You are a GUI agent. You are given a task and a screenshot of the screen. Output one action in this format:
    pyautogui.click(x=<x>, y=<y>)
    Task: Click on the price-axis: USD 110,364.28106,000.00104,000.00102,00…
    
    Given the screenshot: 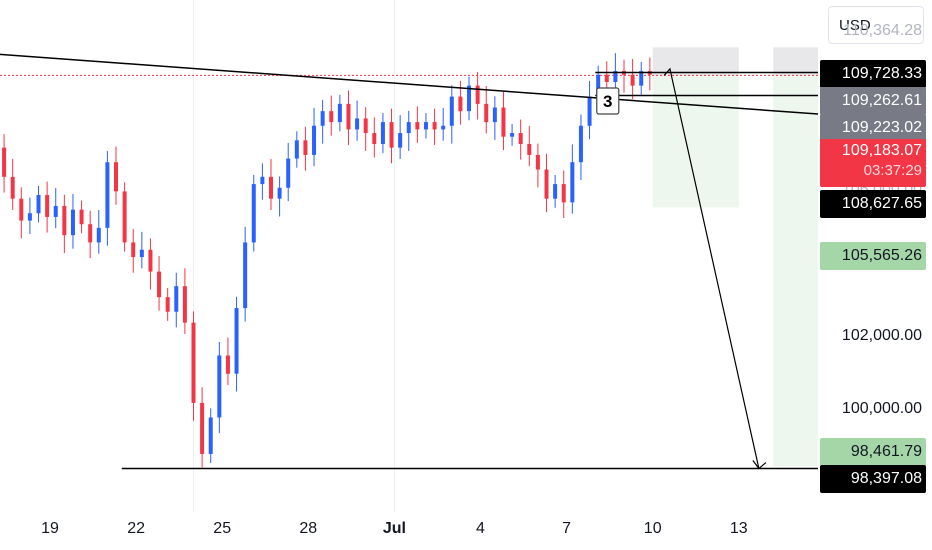 What is the action you would take?
    pyautogui.click(x=875, y=256)
    